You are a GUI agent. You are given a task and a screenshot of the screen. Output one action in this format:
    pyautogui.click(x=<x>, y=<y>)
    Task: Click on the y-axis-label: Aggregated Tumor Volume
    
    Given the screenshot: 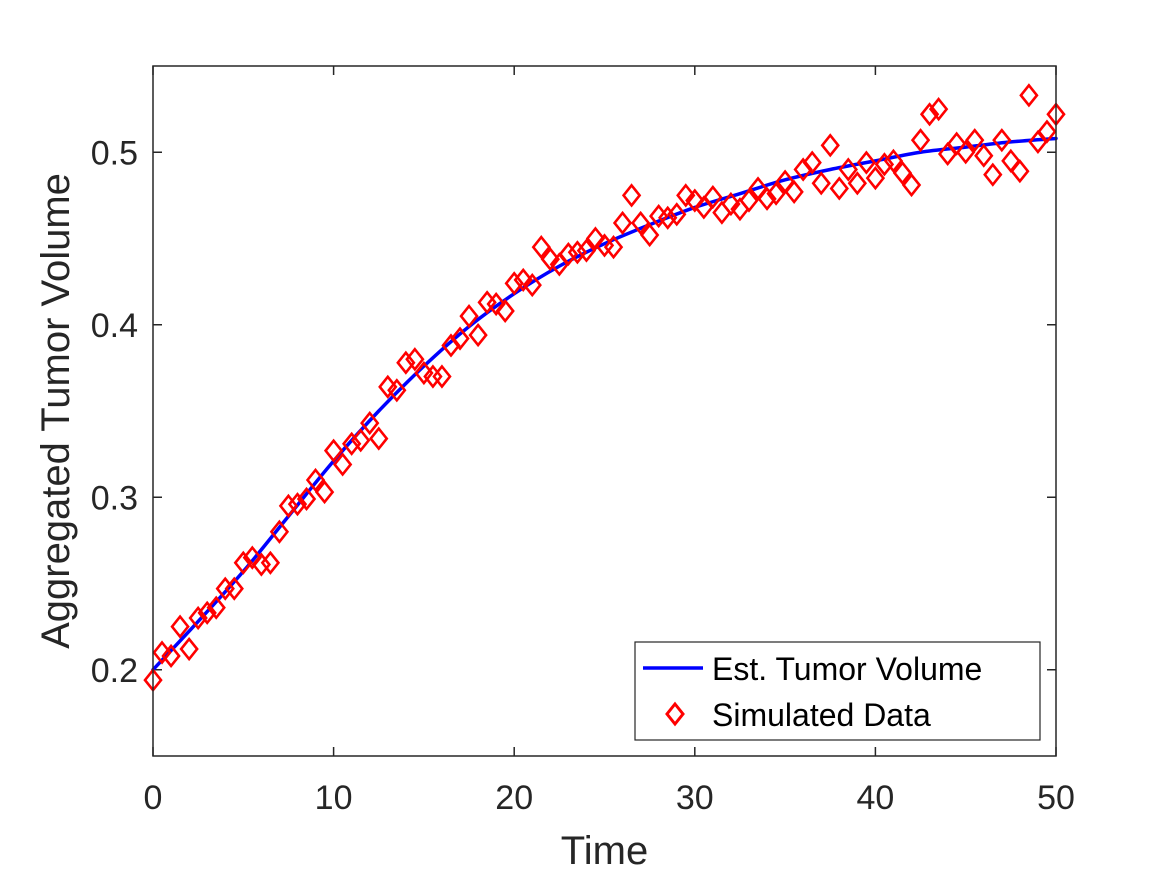 What is the action you would take?
    pyautogui.click(x=56, y=411)
    